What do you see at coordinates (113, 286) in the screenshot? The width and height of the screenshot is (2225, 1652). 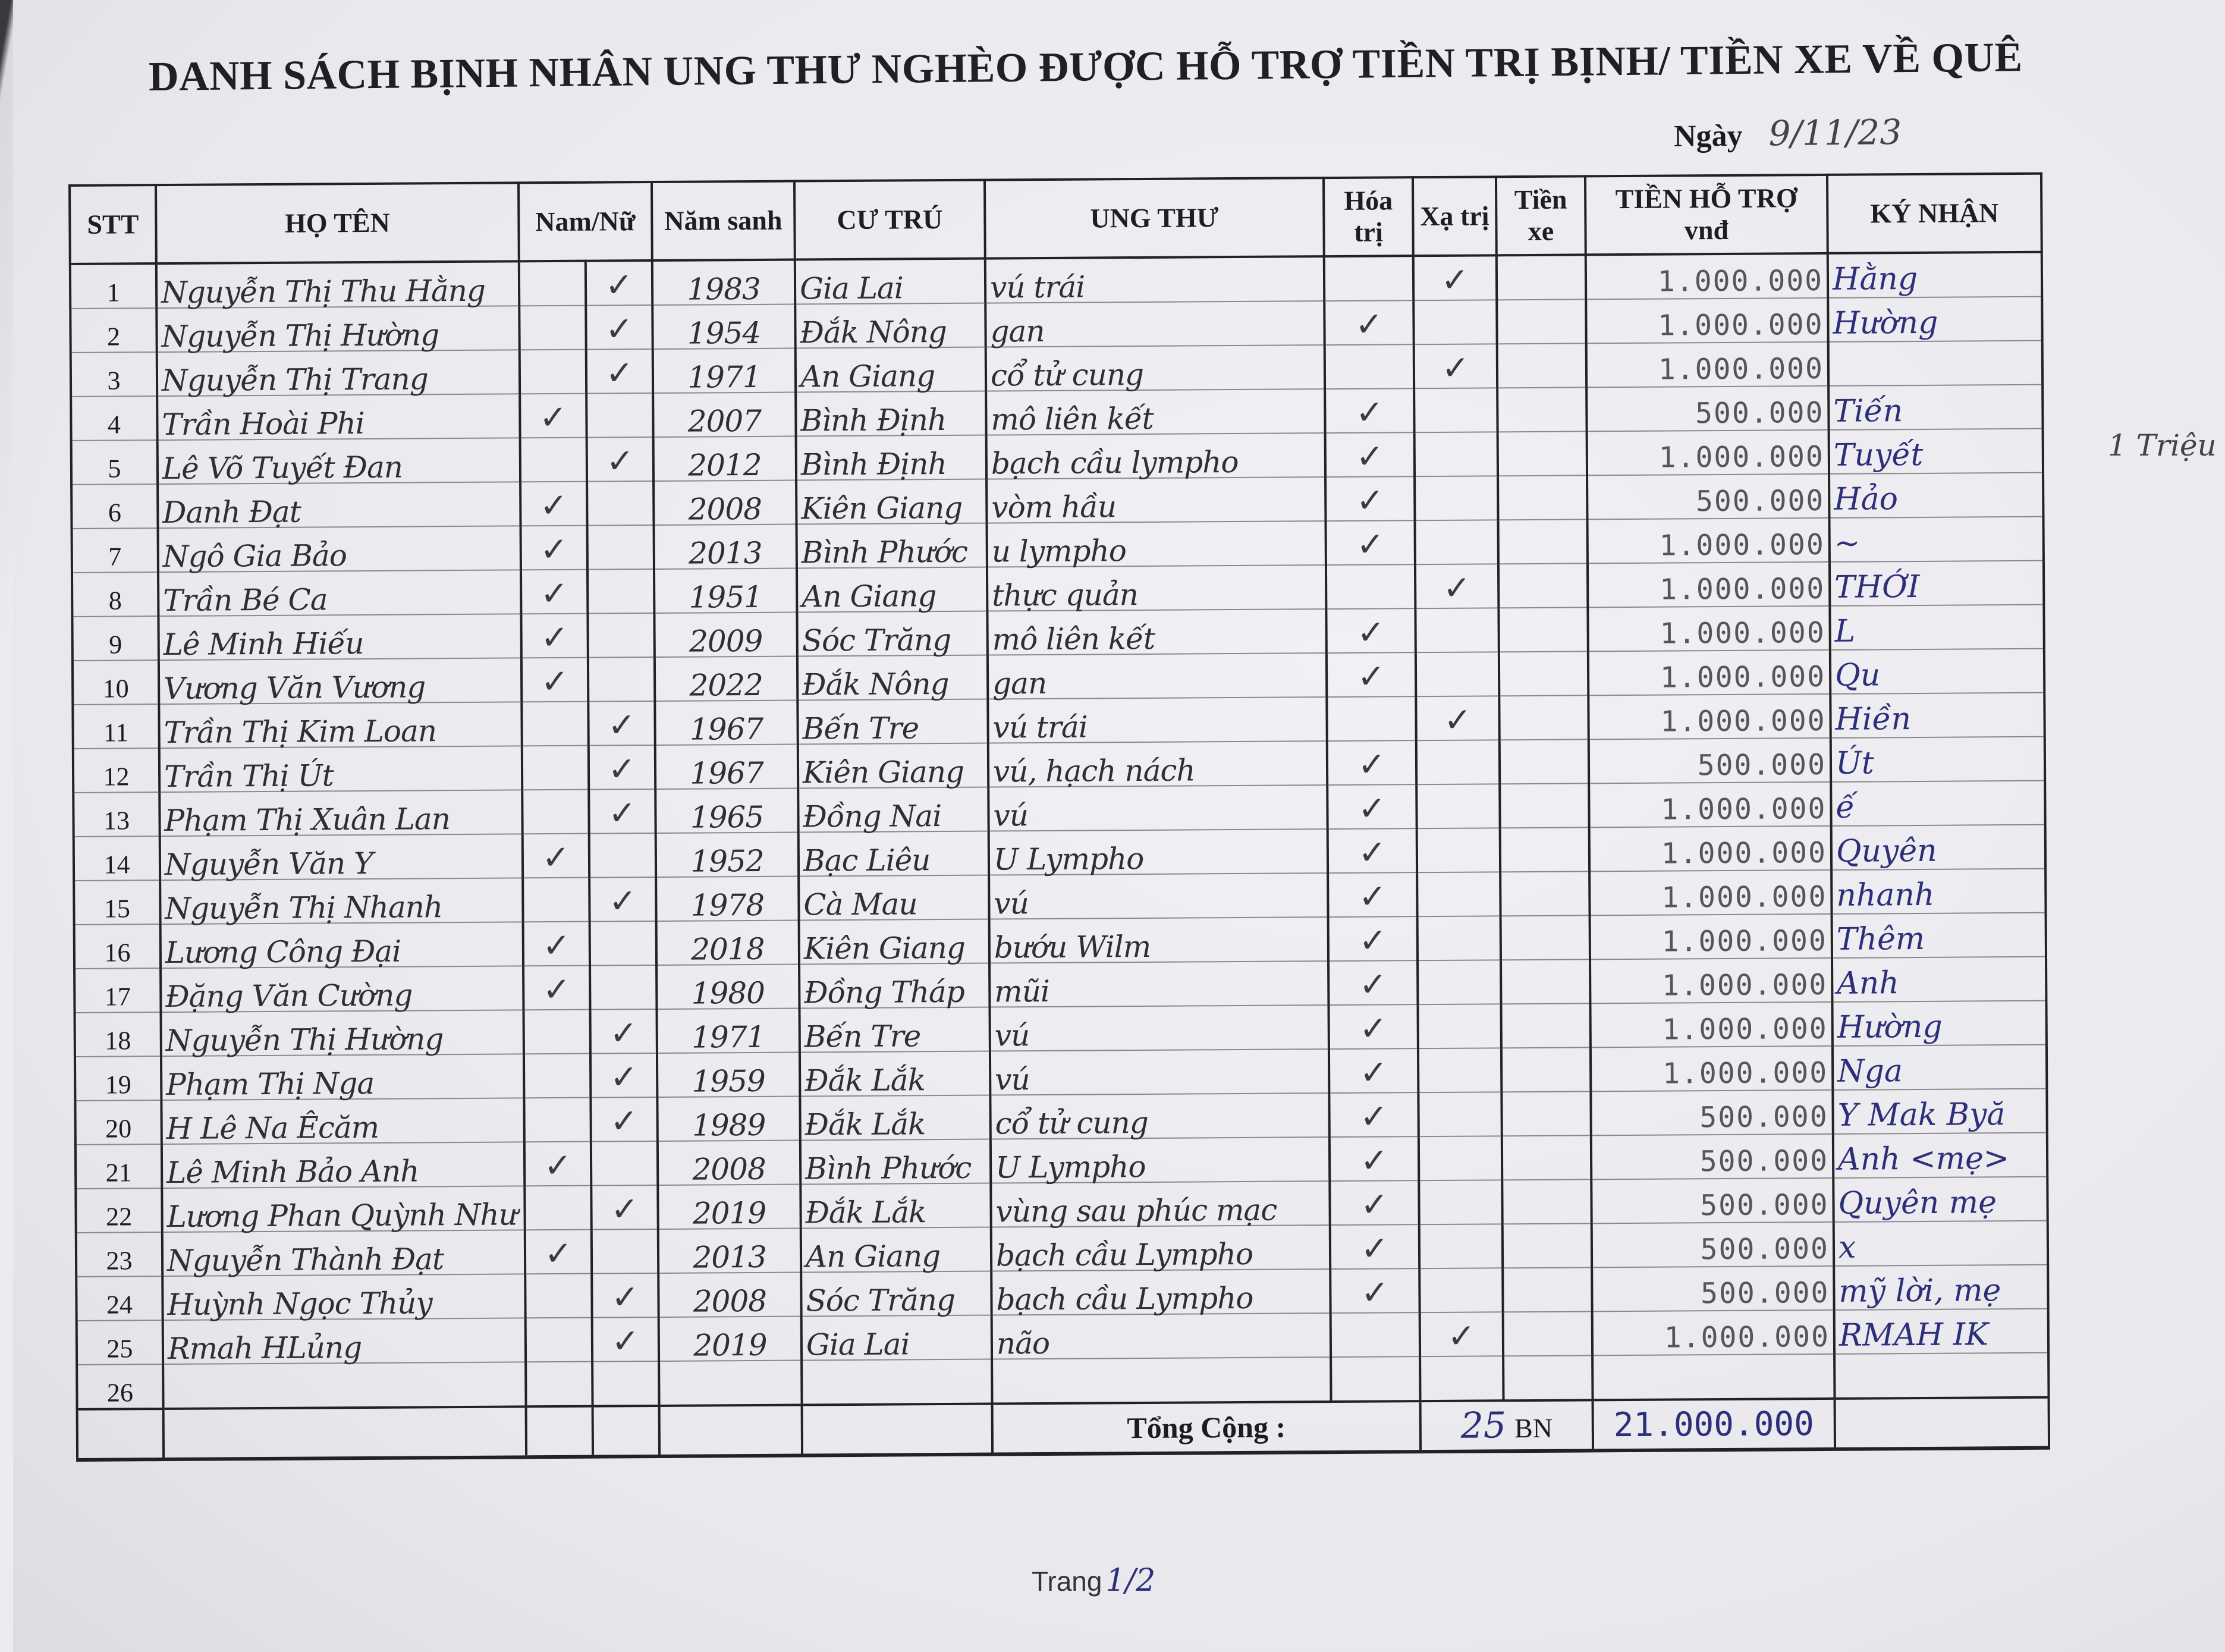 I see `stt-cell: 1` at bounding box center [113, 286].